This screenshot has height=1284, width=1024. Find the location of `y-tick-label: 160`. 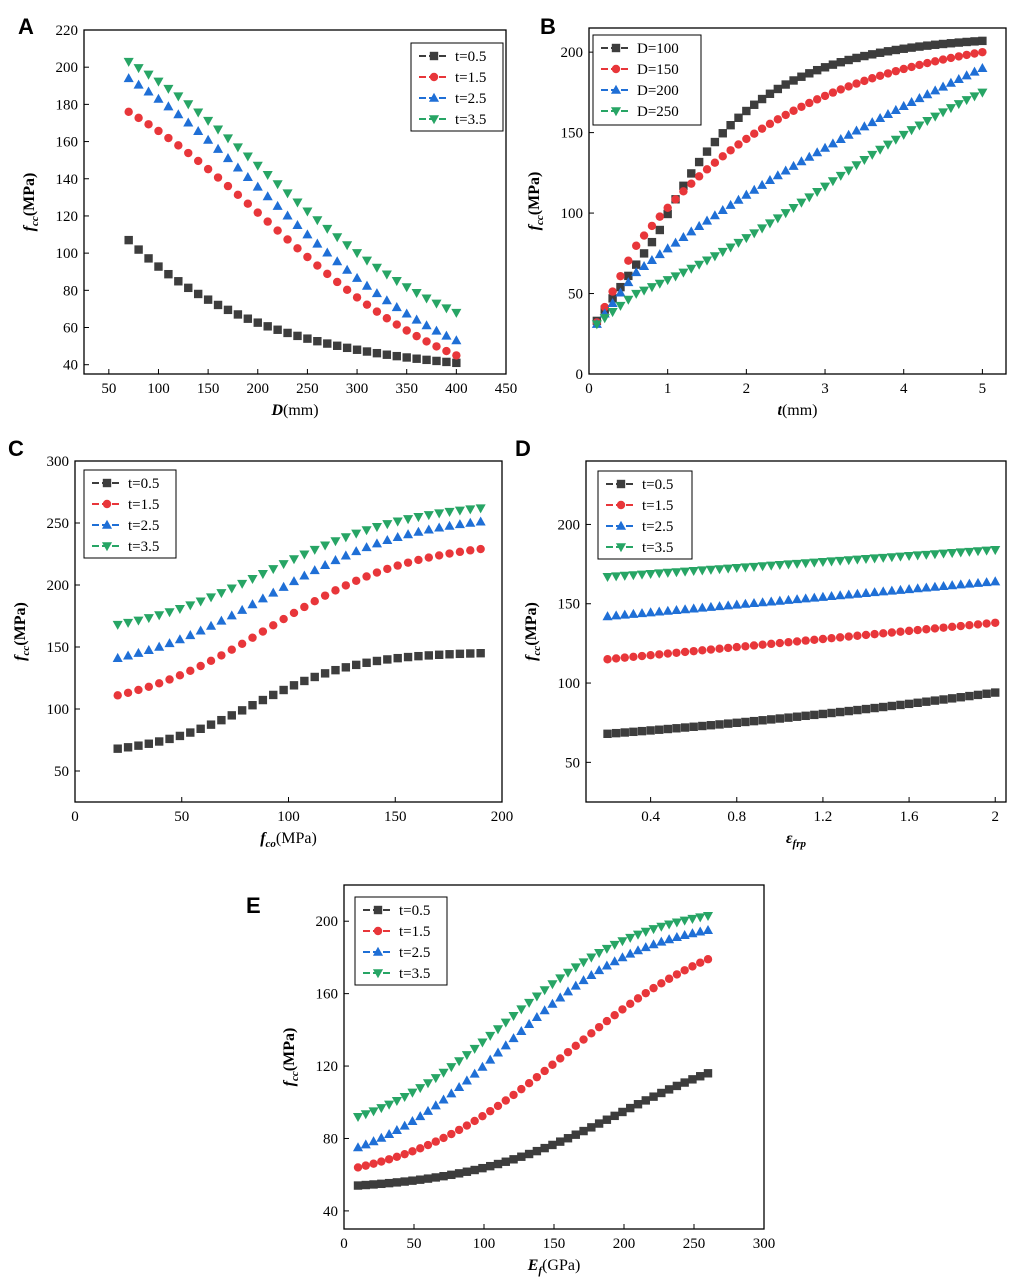

y-tick-label: 160 is located at coordinates (67, 143).